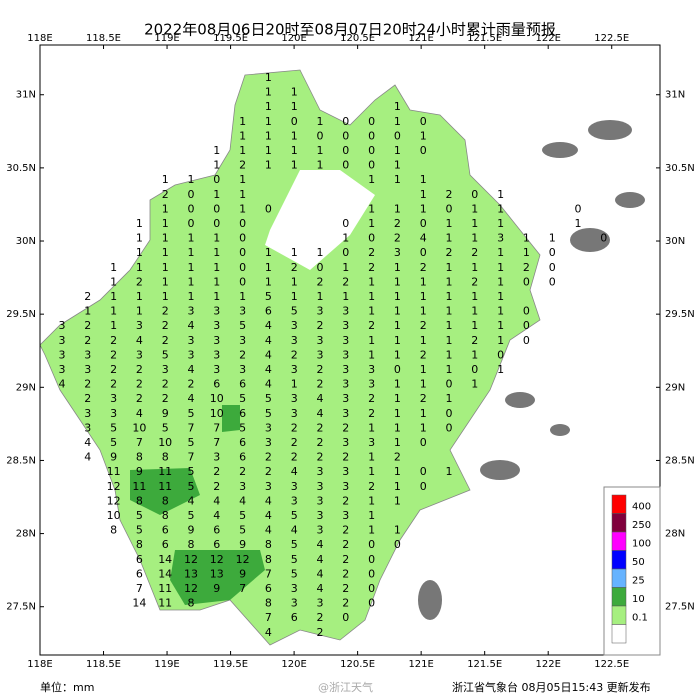 The width and height of the screenshot is (700, 700). I want to click on heavy-area, so click(231, 418).